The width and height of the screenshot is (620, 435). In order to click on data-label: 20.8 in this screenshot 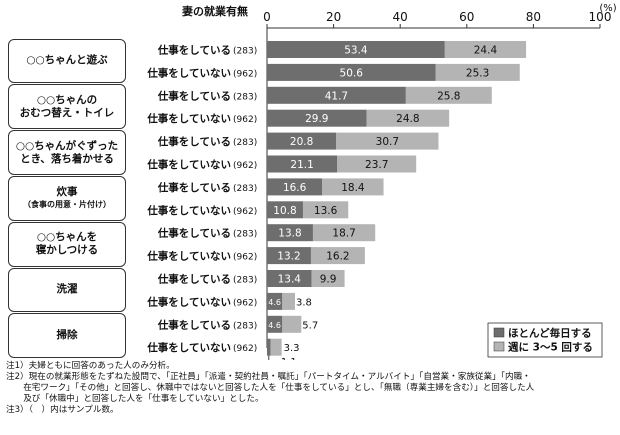, I will do `click(301, 142)`.